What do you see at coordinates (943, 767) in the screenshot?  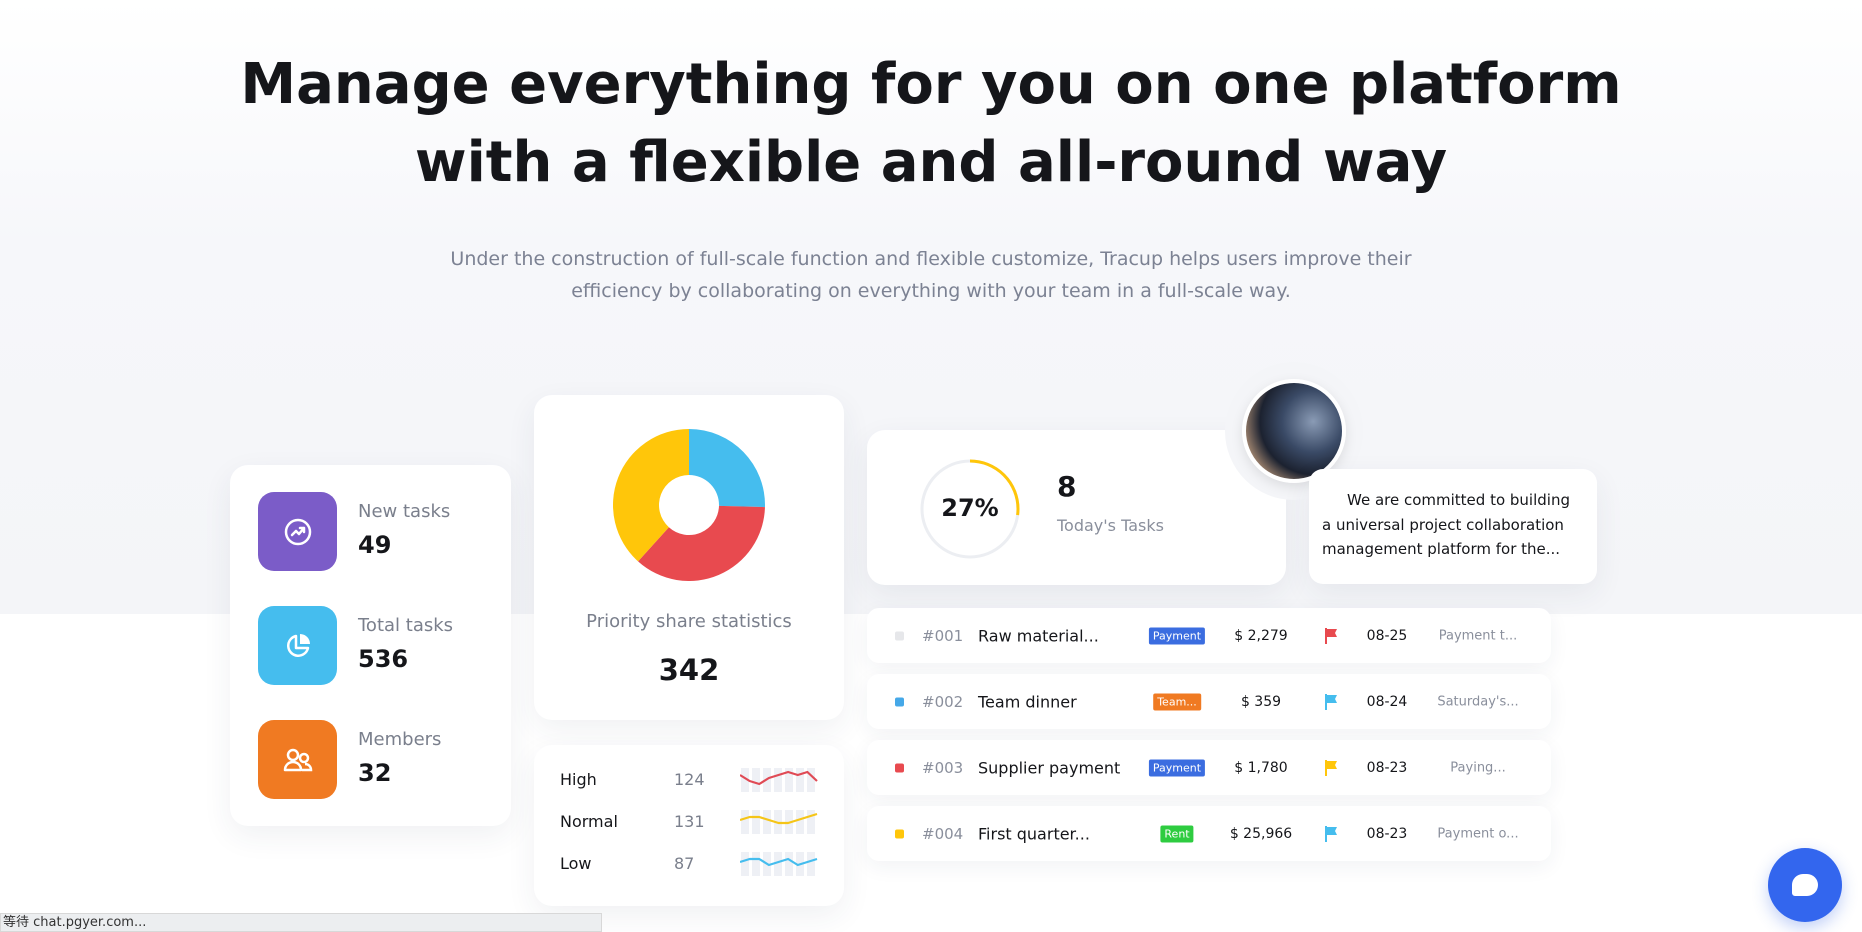 I see `task-id: #003` at bounding box center [943, 767].